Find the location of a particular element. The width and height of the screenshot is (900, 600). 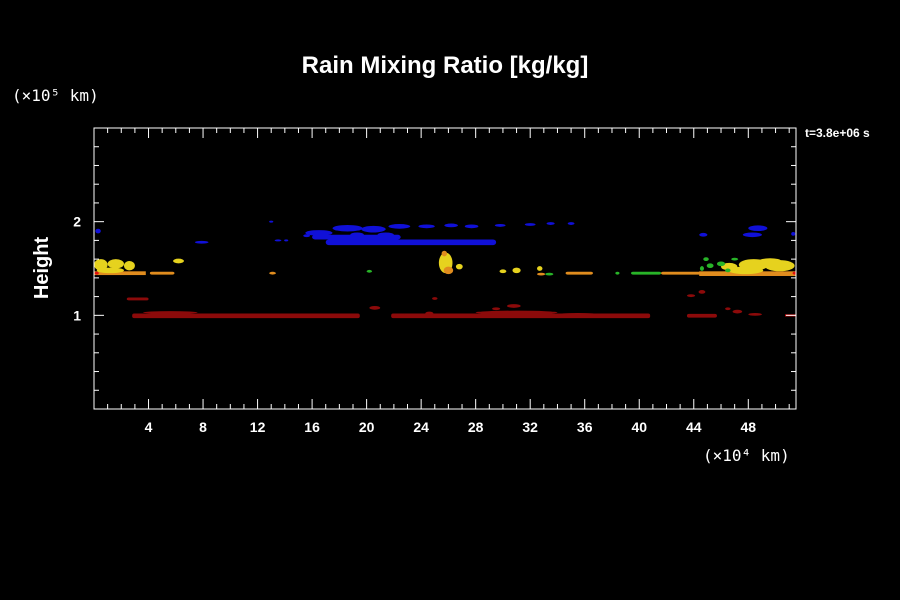

x-tick-label: 8 is located at coordinates (203, 427).